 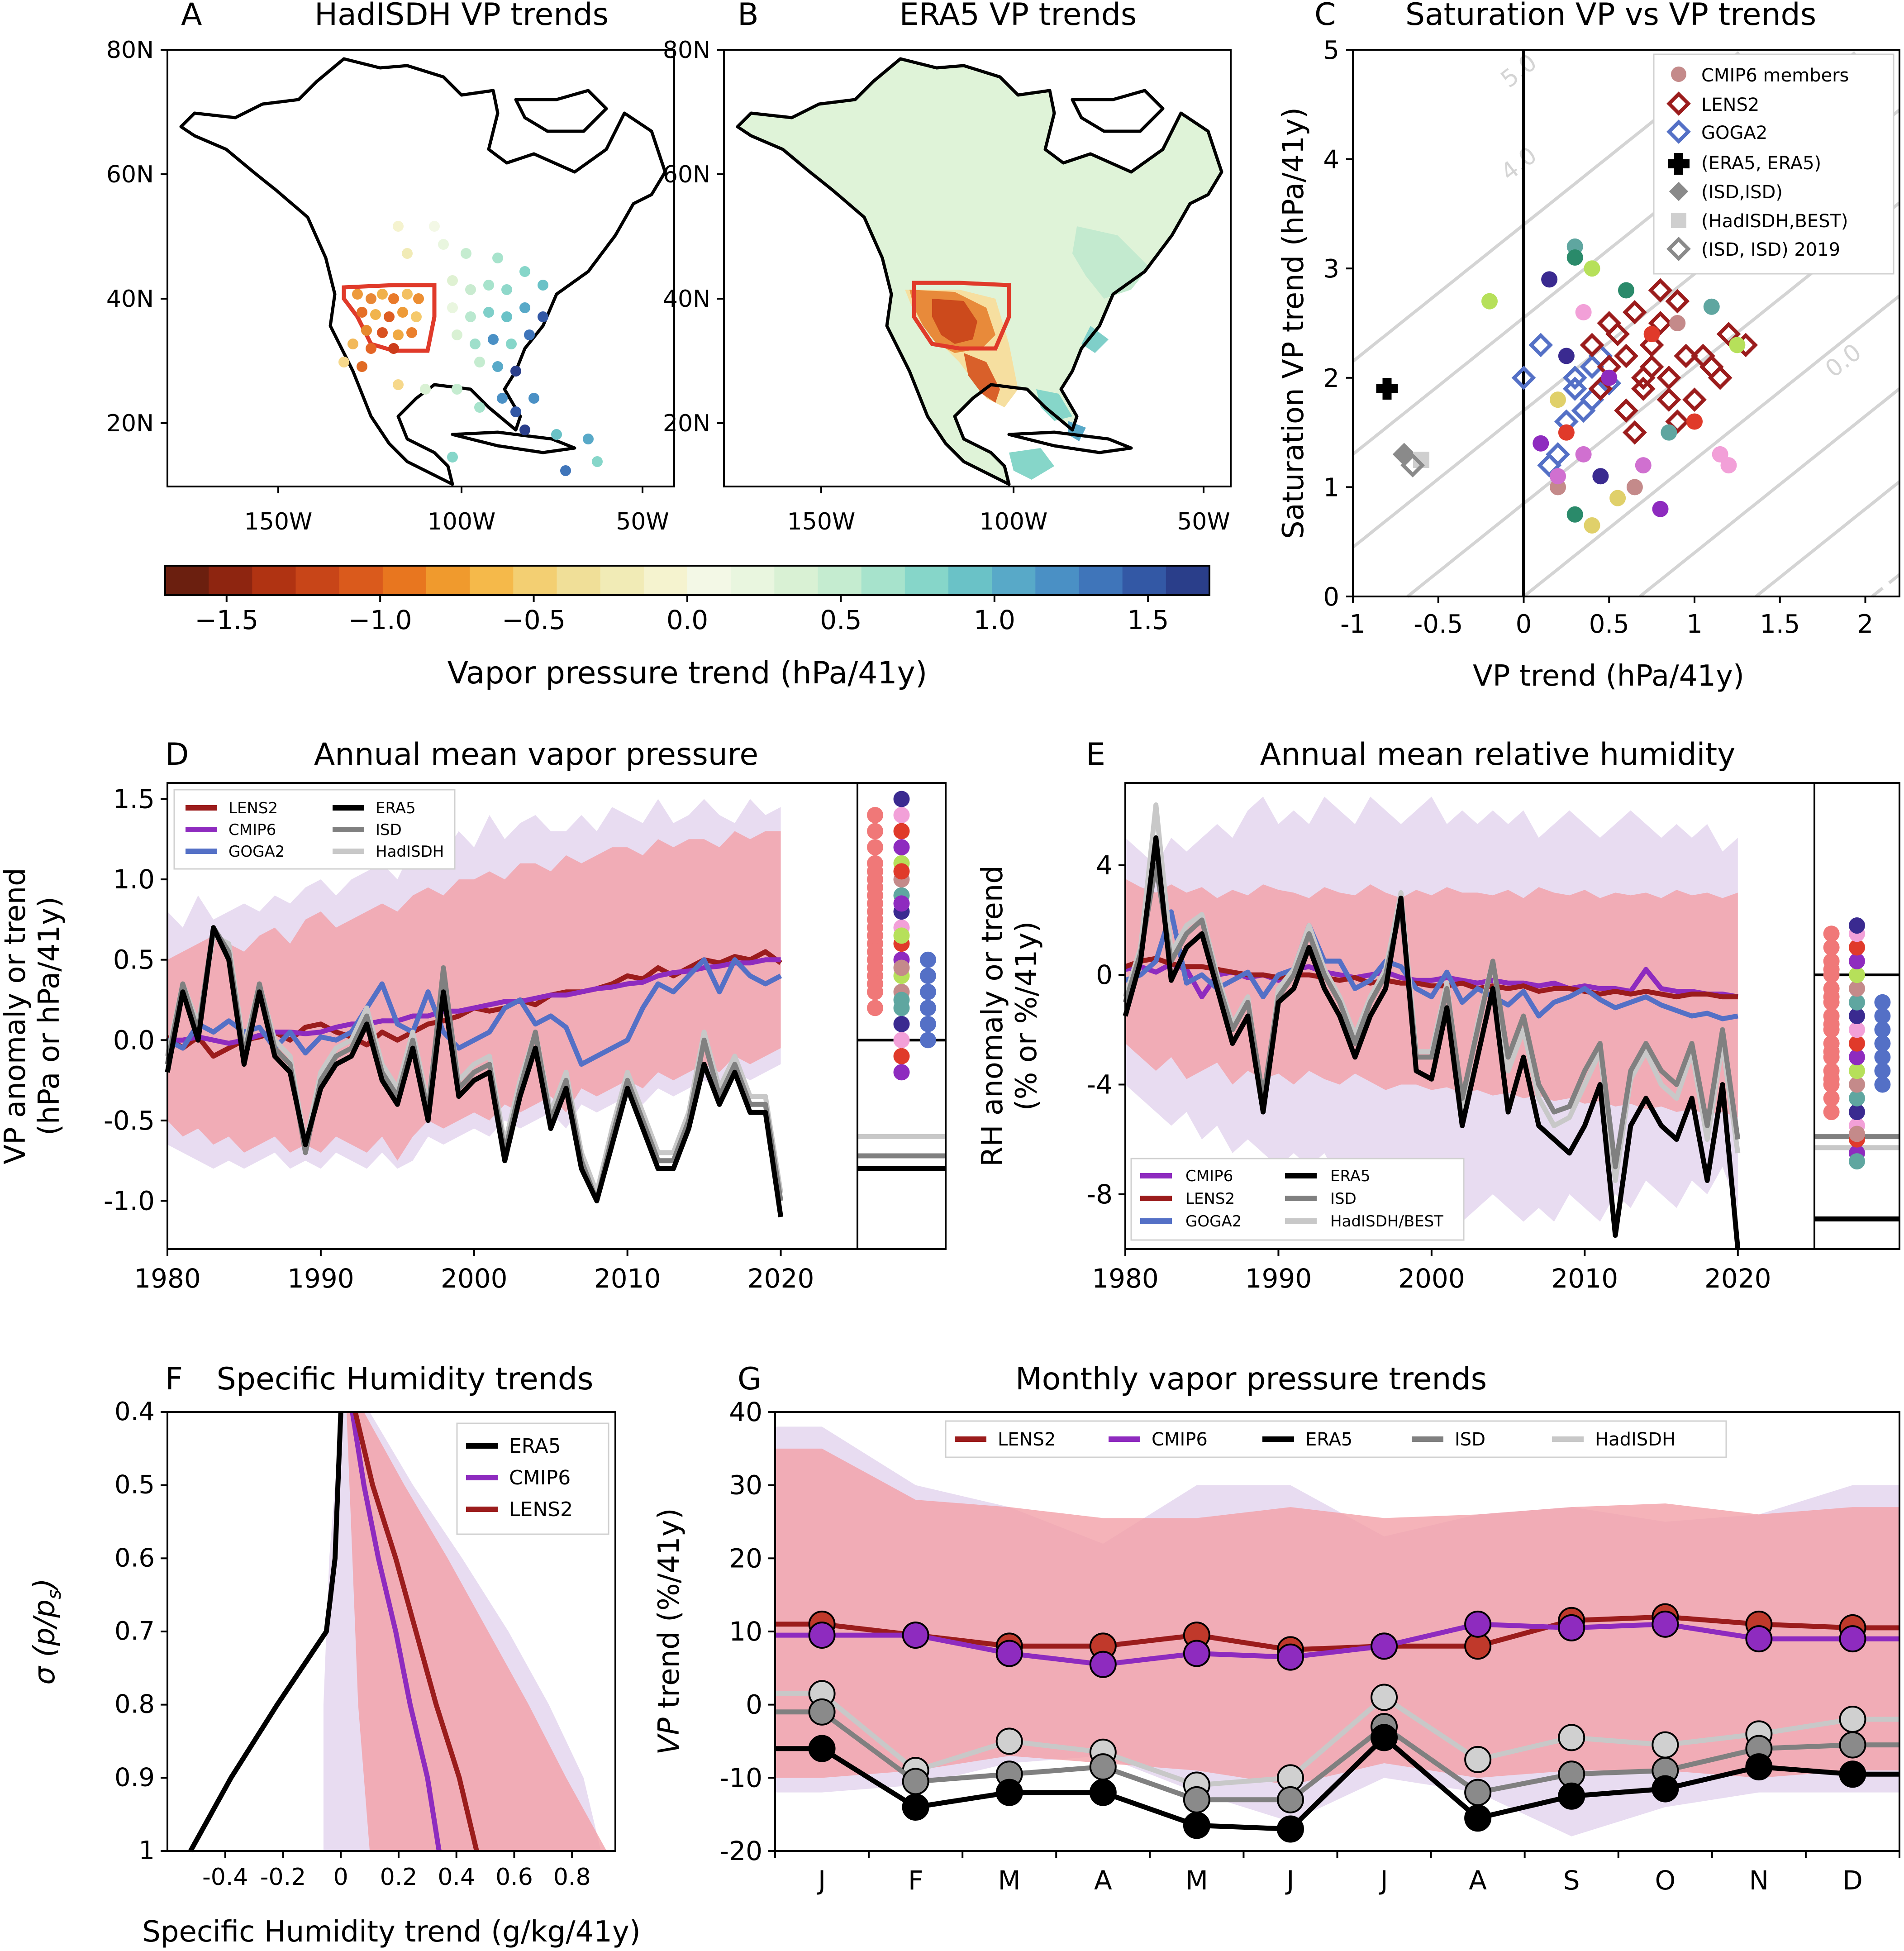 I want to click on panel-c-xtick-label: 1.5, so click(x=1780, y=625).